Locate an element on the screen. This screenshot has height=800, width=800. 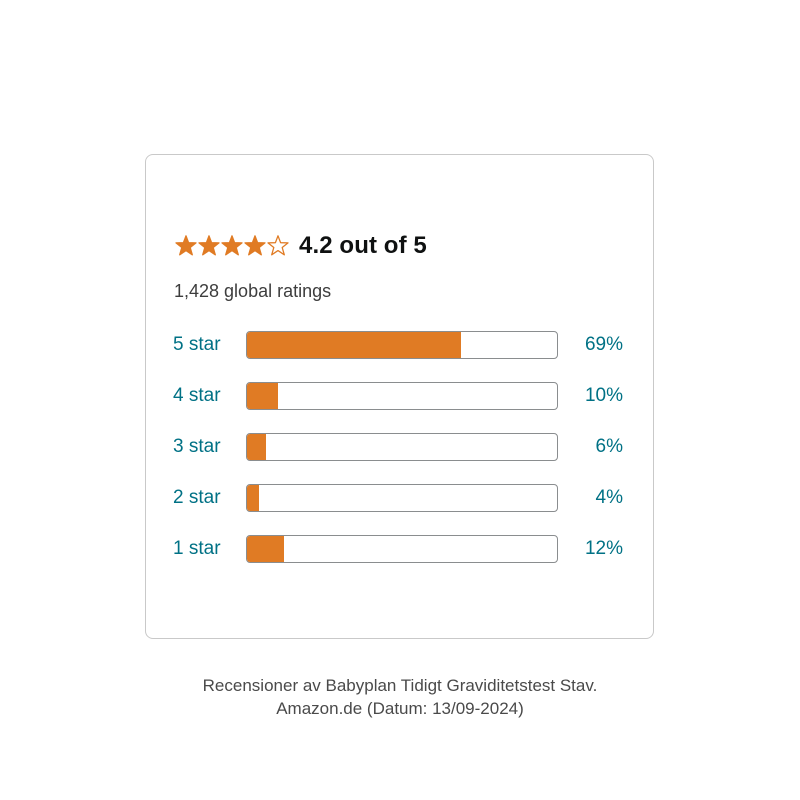
histogram-row-4-star: 4 star 10% is located at coordinates (403, 396).